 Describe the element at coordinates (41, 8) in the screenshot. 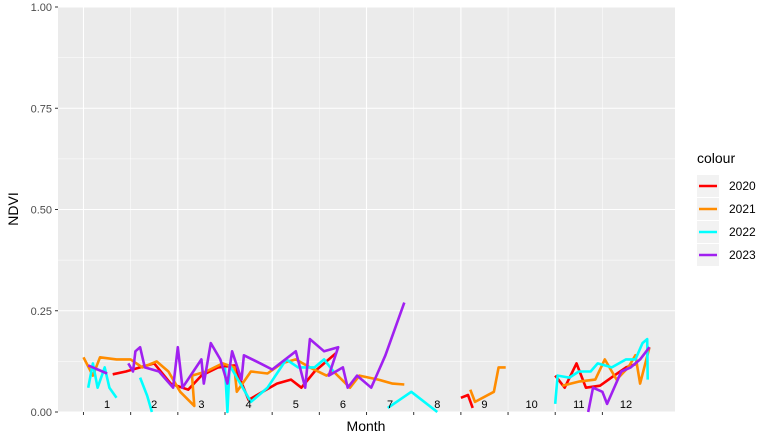

I see `y-tick-label: 1.00` at that location.